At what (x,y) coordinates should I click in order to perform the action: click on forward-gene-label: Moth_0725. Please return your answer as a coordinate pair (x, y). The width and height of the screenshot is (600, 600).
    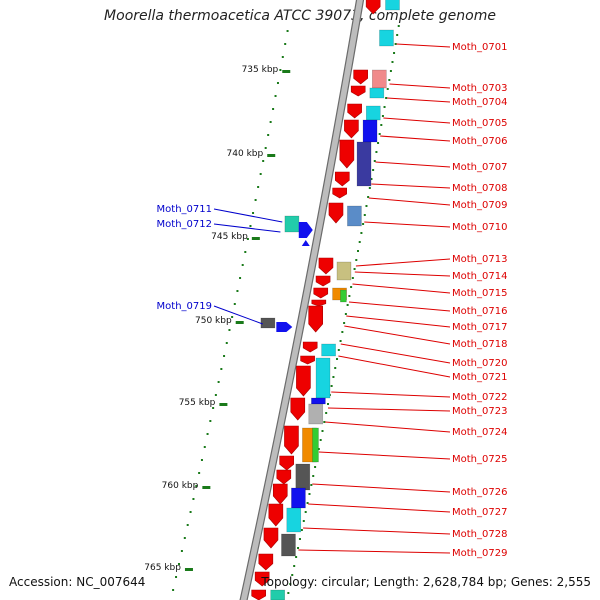
    Looking at the image, I should click on (479, 459).